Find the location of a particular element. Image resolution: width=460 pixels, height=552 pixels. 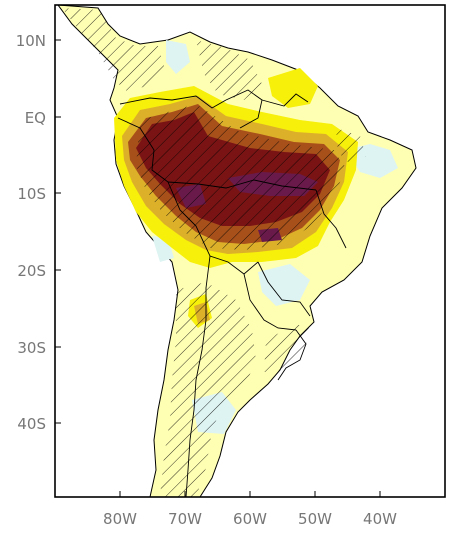

lat-label: 10N is located at coordinates (31, 41).